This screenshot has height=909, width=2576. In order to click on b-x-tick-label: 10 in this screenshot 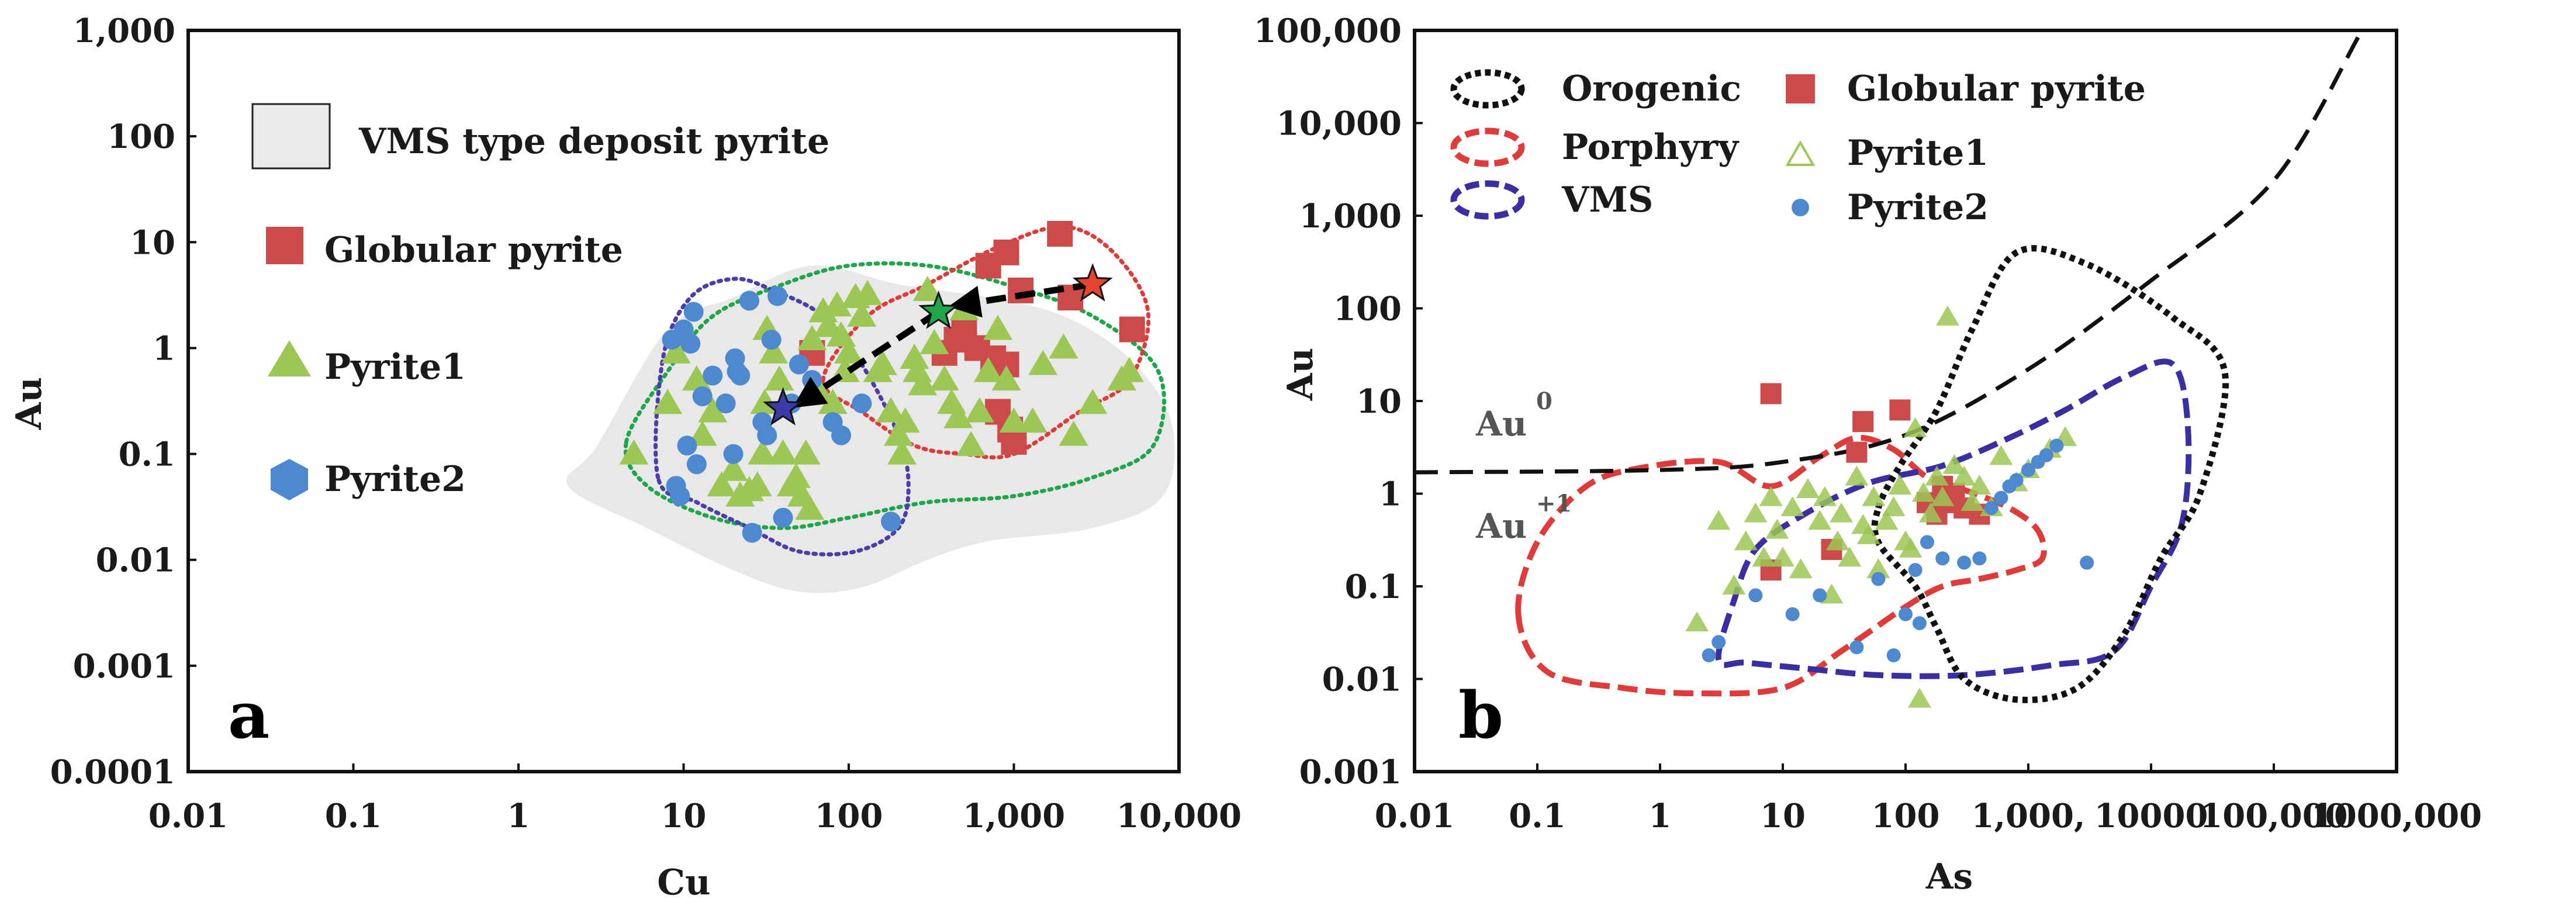, I will do `click(1783, 816)`.